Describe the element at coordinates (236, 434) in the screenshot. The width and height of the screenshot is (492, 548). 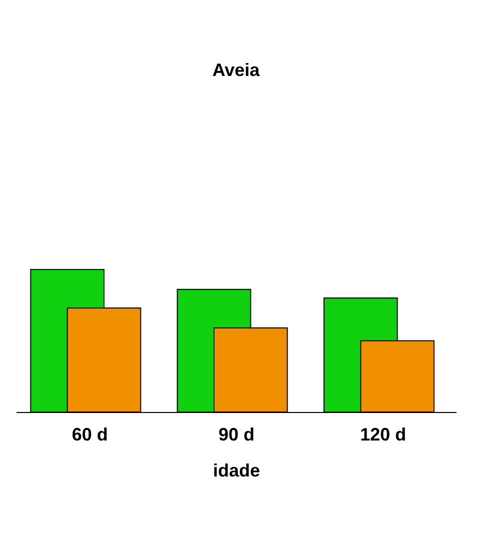
I see `x-tick-label: 90 d` at that location.